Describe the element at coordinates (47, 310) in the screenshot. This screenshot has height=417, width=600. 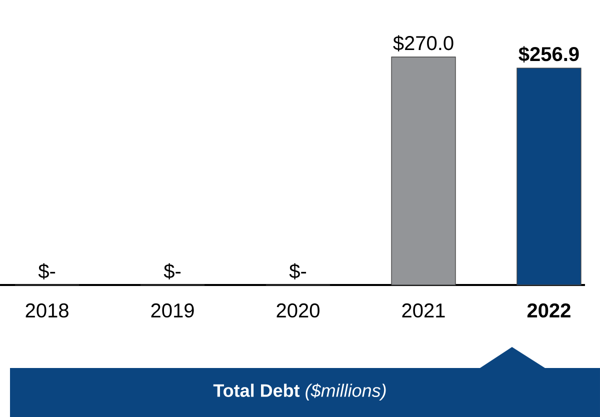
I see `x-tick-label: 2018` at that location.